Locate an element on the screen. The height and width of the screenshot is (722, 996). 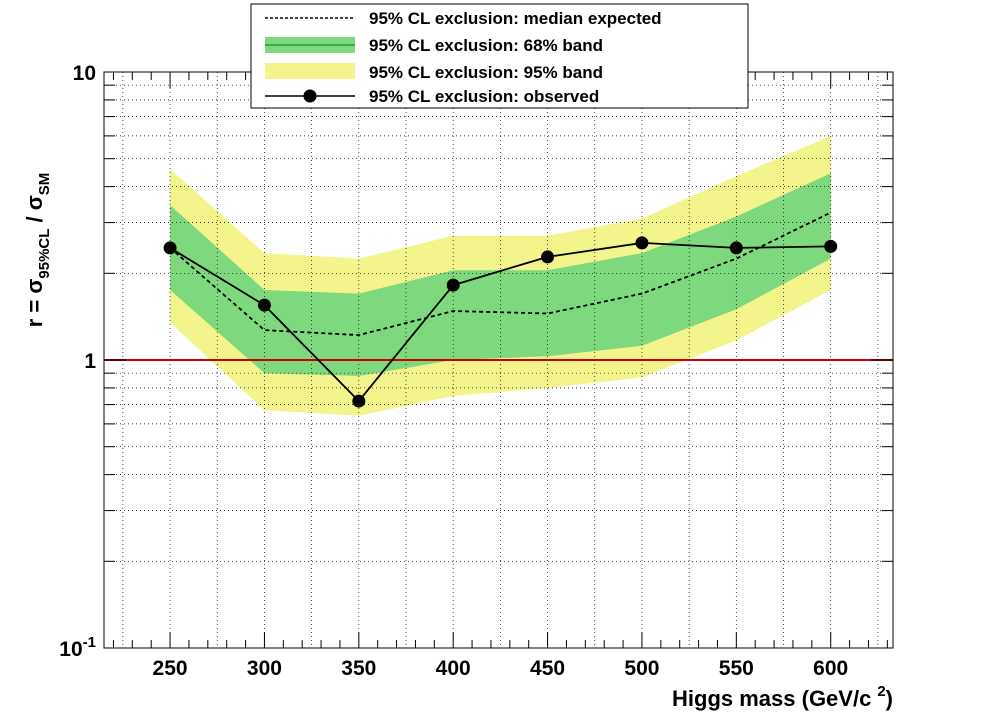
x-tick-label: 400 is located at coordinates (453, 668).